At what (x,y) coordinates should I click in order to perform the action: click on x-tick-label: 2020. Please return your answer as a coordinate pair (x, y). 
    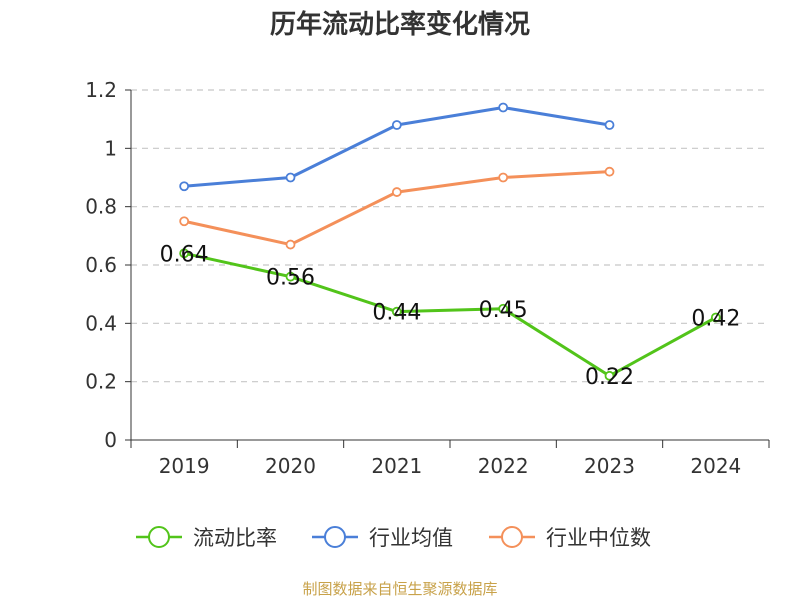
    Looking at the image, I should click on (290, 466).